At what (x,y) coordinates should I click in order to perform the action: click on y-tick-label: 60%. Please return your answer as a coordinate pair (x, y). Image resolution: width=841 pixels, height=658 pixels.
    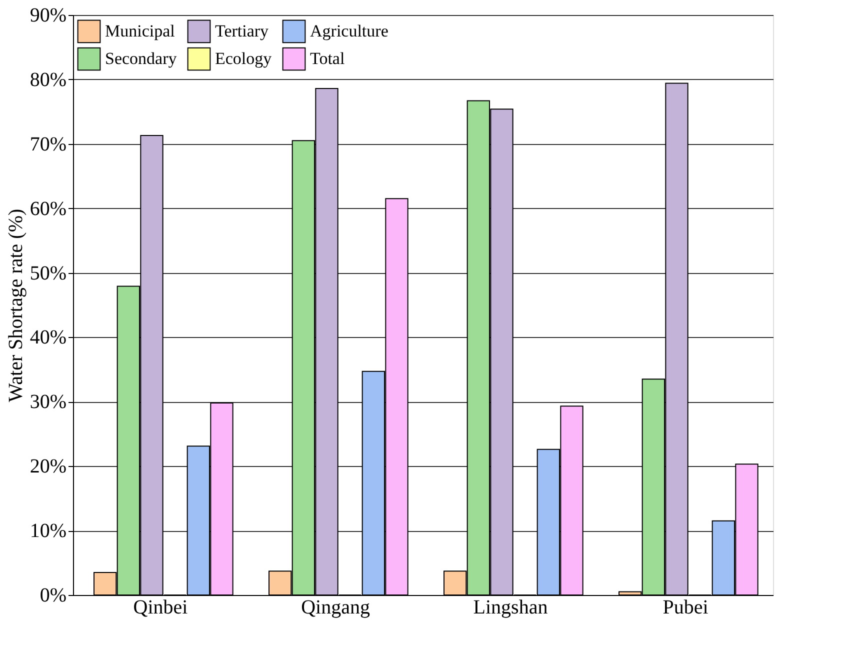
    Looking at the image, I should click on (48, 209).